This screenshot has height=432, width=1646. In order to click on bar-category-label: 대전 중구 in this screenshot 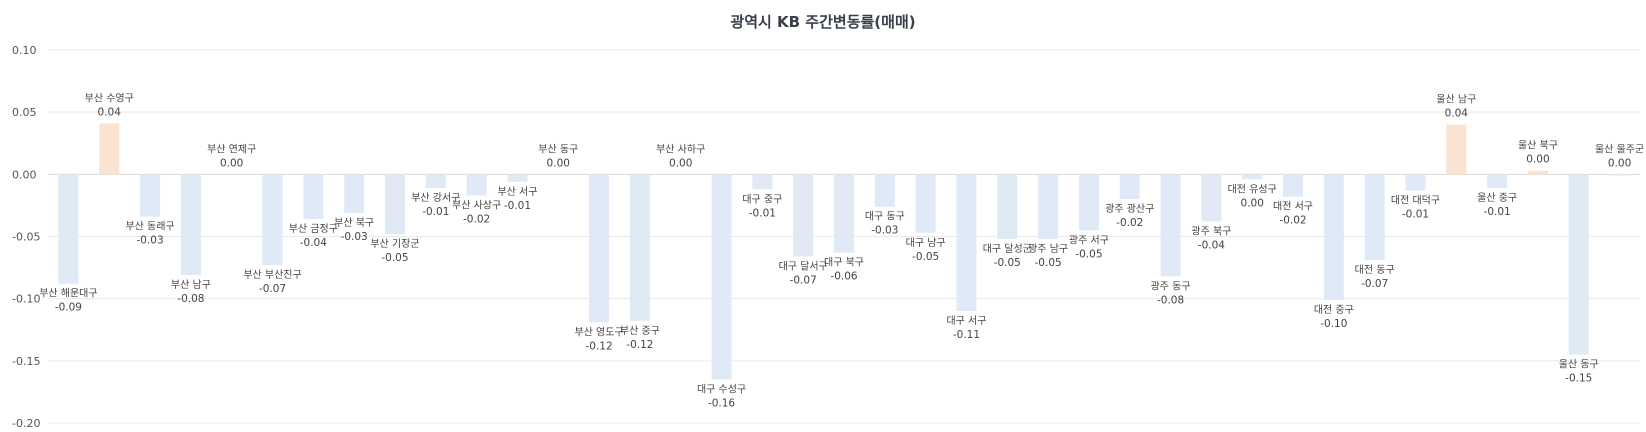, I will do `click(1334, 310)`.